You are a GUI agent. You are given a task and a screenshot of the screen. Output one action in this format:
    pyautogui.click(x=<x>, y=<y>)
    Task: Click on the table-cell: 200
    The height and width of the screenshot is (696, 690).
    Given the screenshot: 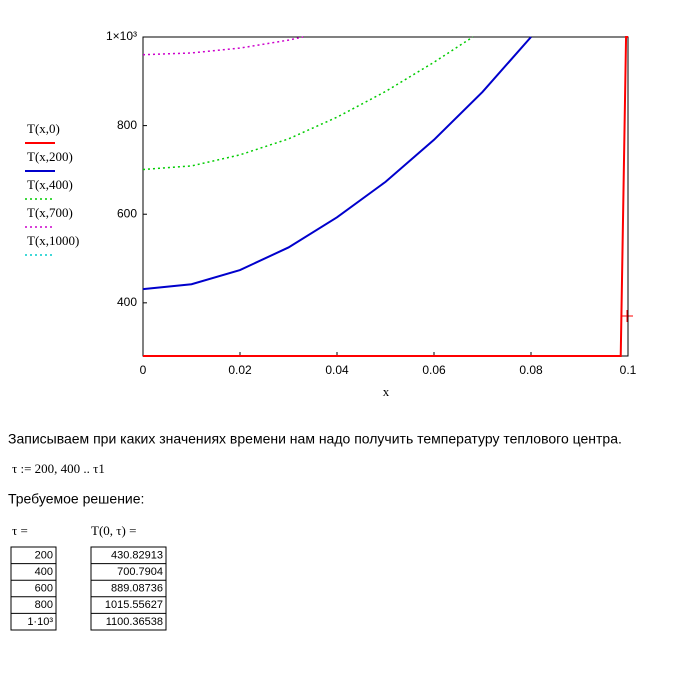 What is the action you would take?
    pyautogui.click(x=44, y=555)
    